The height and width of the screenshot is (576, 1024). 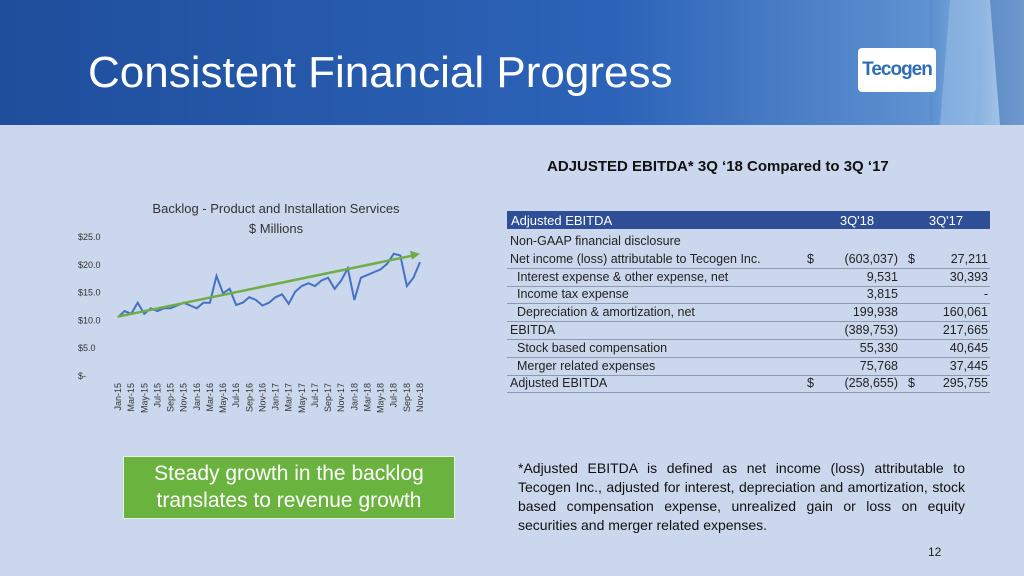 I want to click on x-tick-label: Nov-15, so click(x=184, y=397).